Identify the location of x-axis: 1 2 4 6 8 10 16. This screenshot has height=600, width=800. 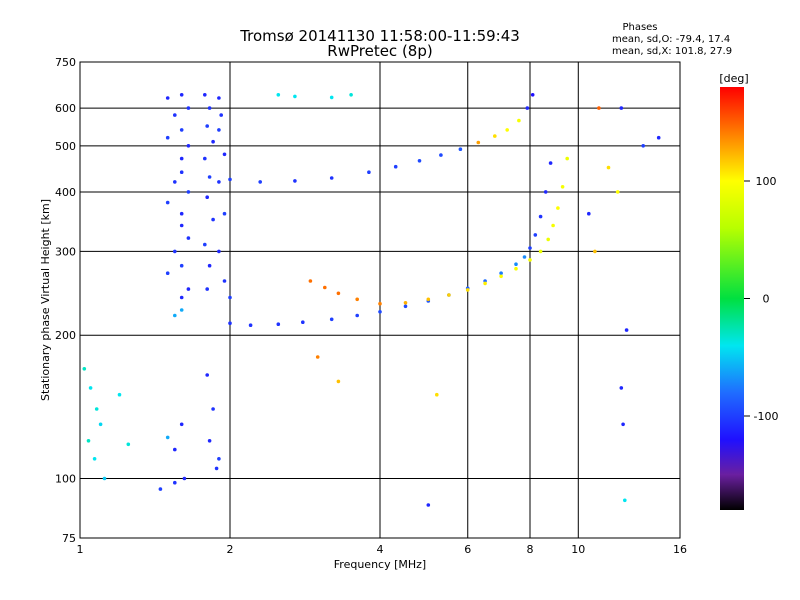
(382, 549).